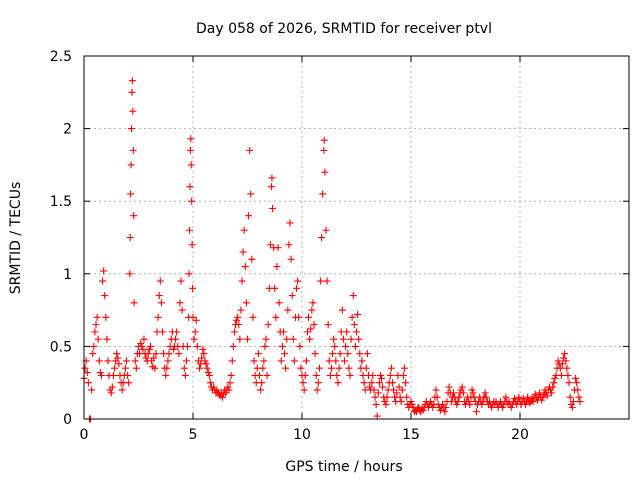 The image size is (640, 480). What do you see at coordinates (61, 202) in the screenshot?
I see `y-tick-label: 1.5` at bounding box center [61, 202].